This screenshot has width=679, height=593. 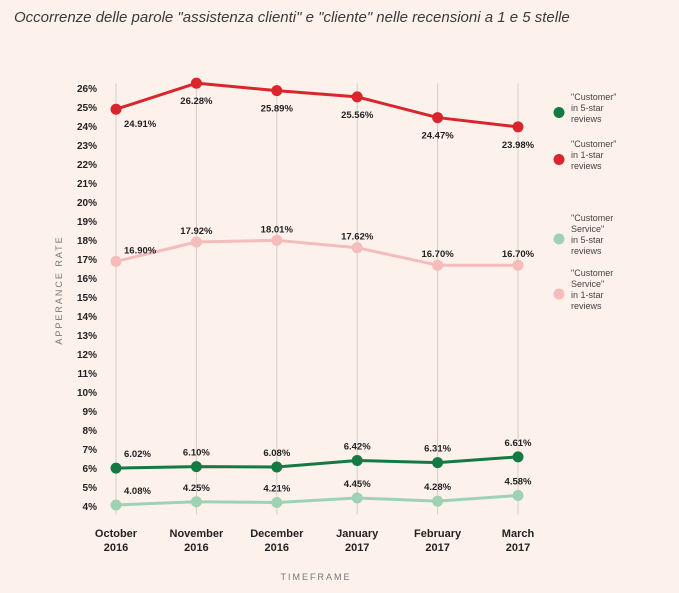 What do you see at coordinates (87, 317) in the screenshot?
I see `y-tick-label: 14%` at bounding box center [87, 317].